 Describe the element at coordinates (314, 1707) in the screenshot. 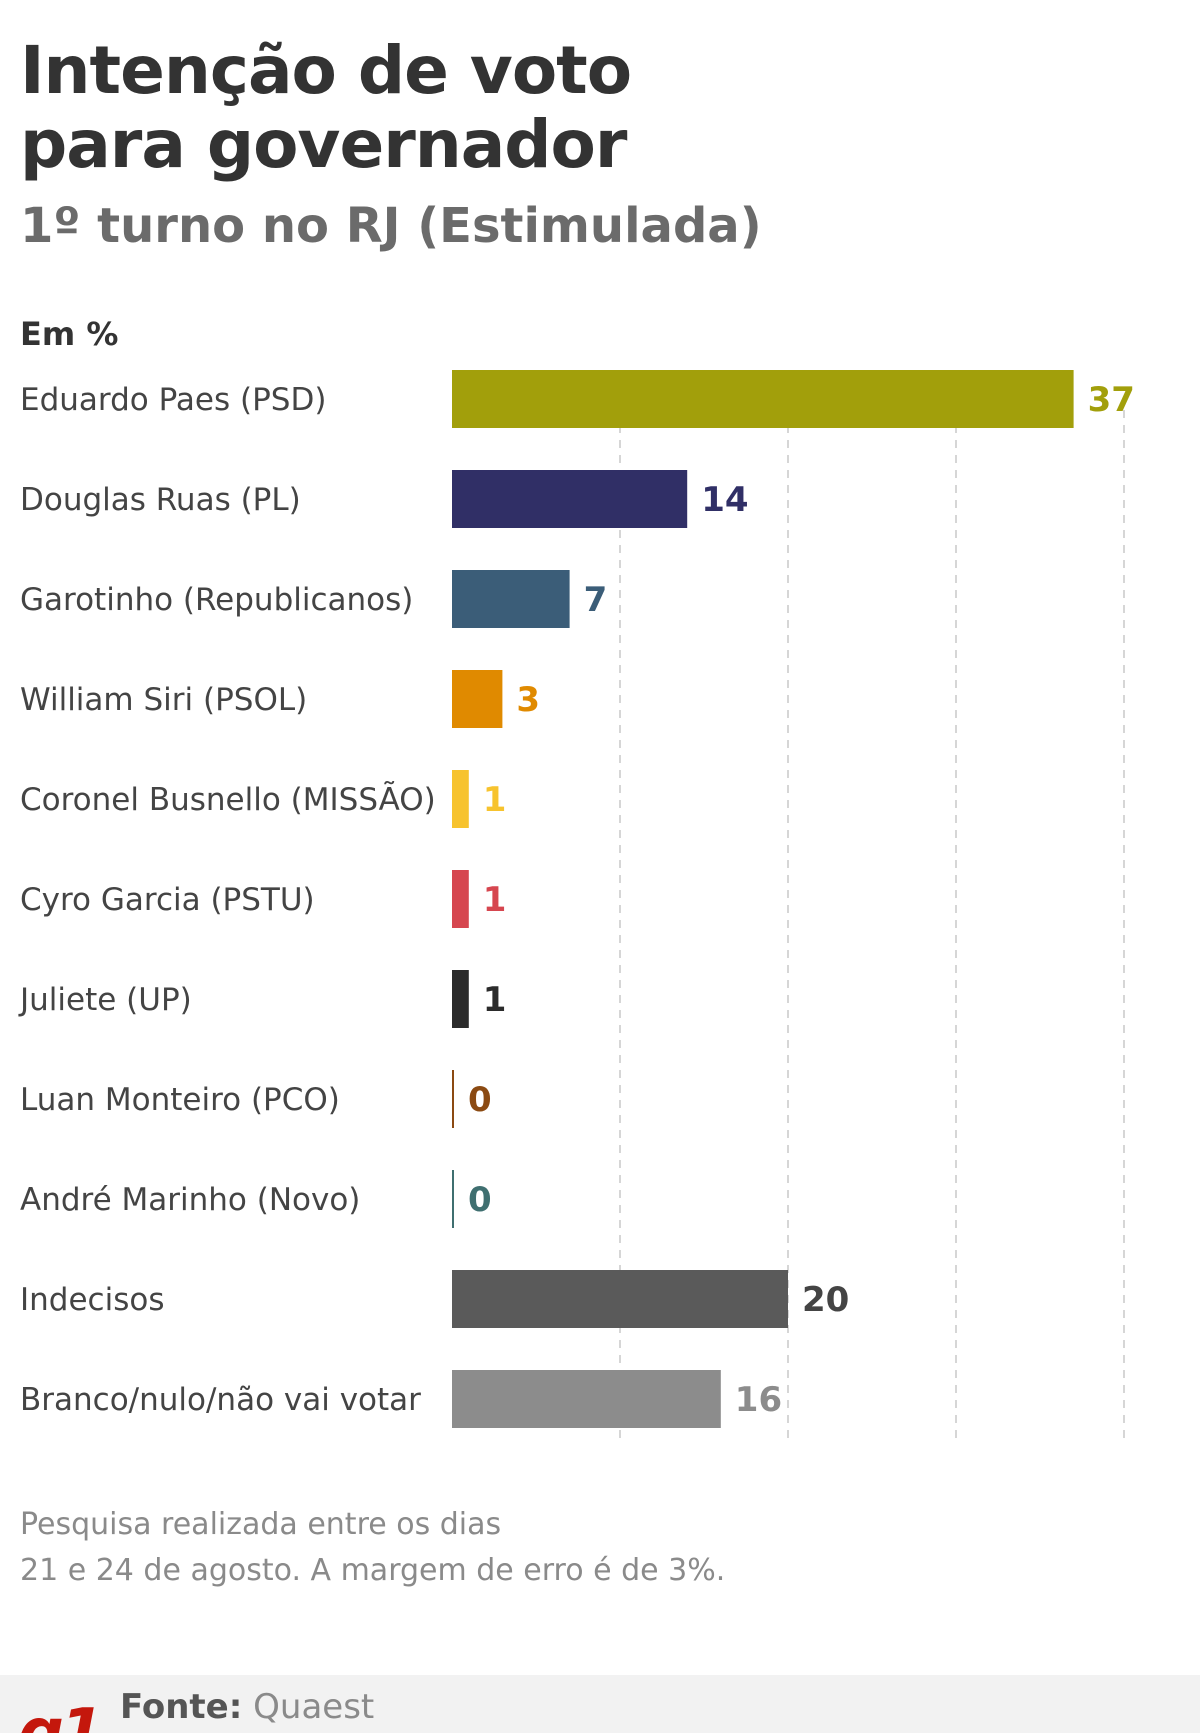

I see `source-value: Quaest` at that location.